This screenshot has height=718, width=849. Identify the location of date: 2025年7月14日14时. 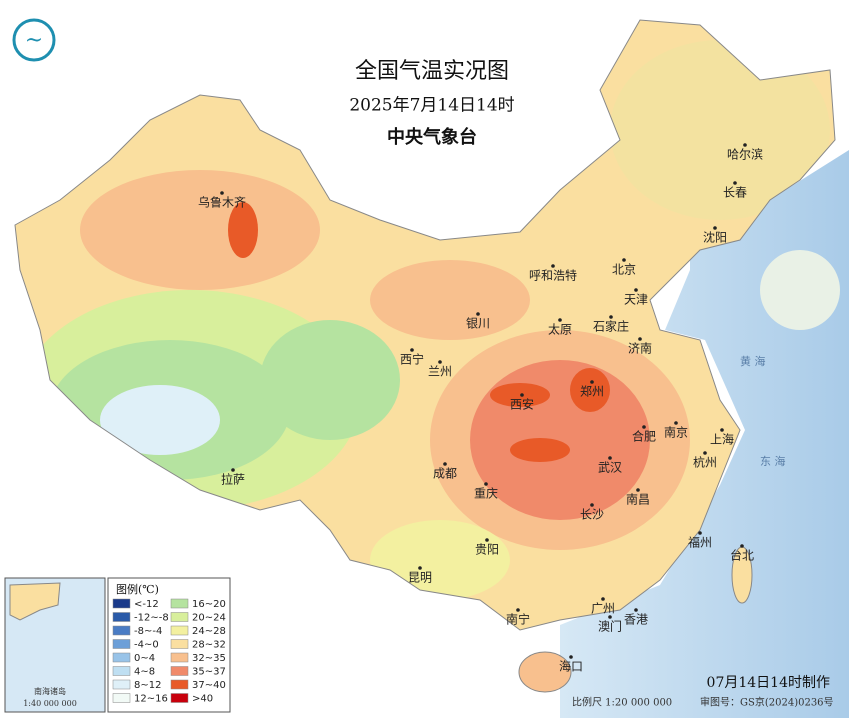
(431, 106).